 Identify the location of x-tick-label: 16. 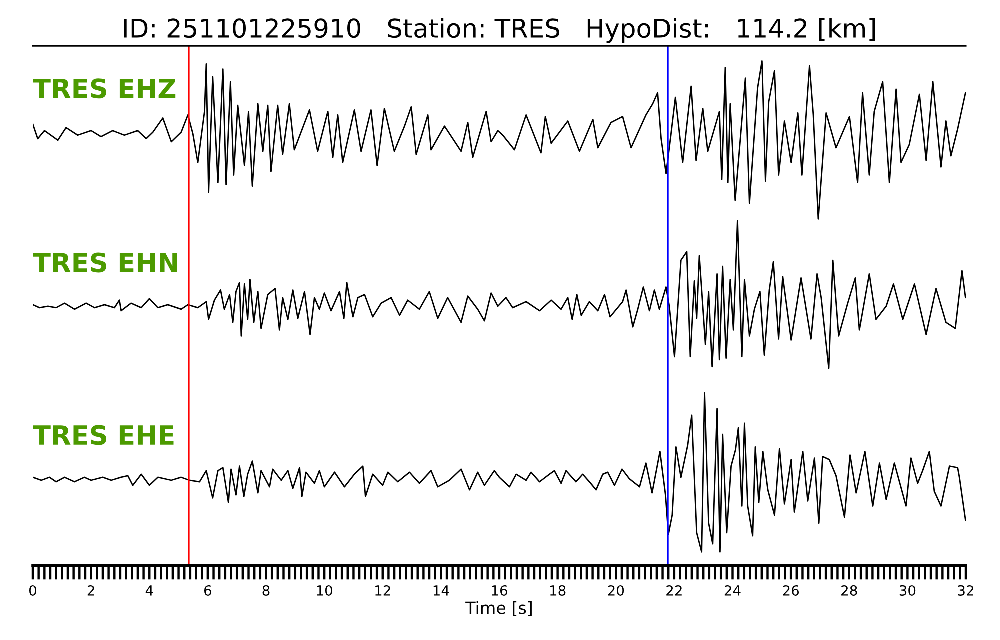
(500, 590).